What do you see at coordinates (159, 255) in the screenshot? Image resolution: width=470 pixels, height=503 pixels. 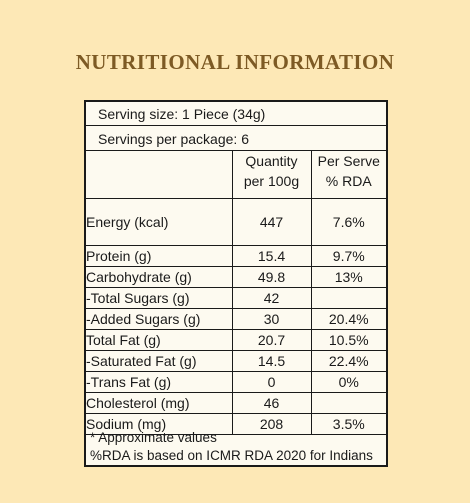 I see `nutrient-name-cell: Protein (g)` at bounding box center [159, 255].